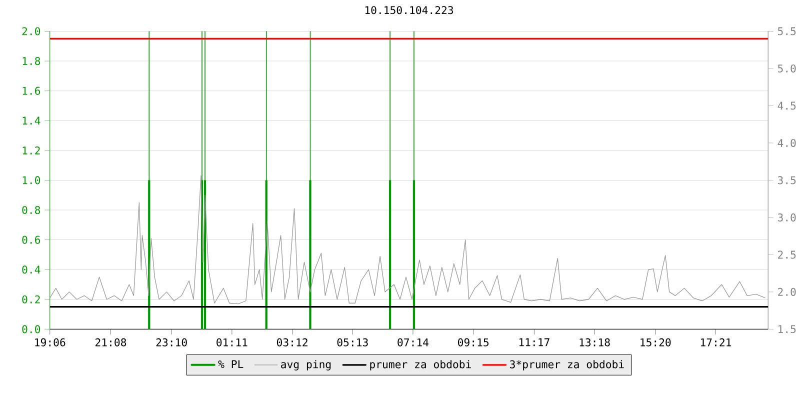 This screenshot has width=800, height=399. Describe the element at coordinates (31, 240) in the screenshot. I see `y-tick-label: 0.6` at that location.